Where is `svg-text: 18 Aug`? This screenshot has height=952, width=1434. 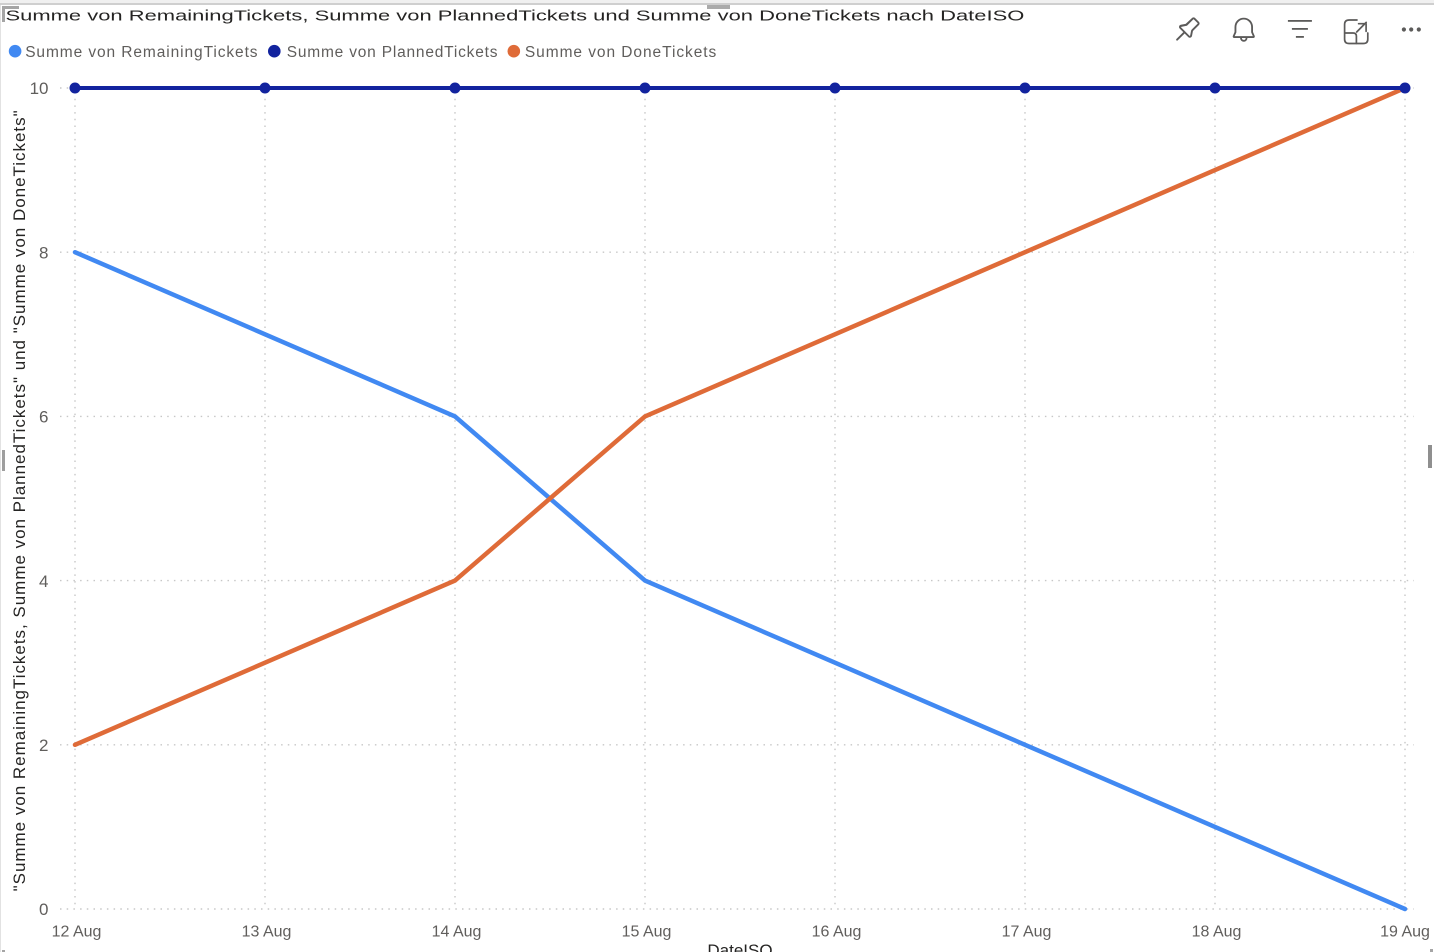
svg-text: 18 Aug is located at coordinates (1217, 931).